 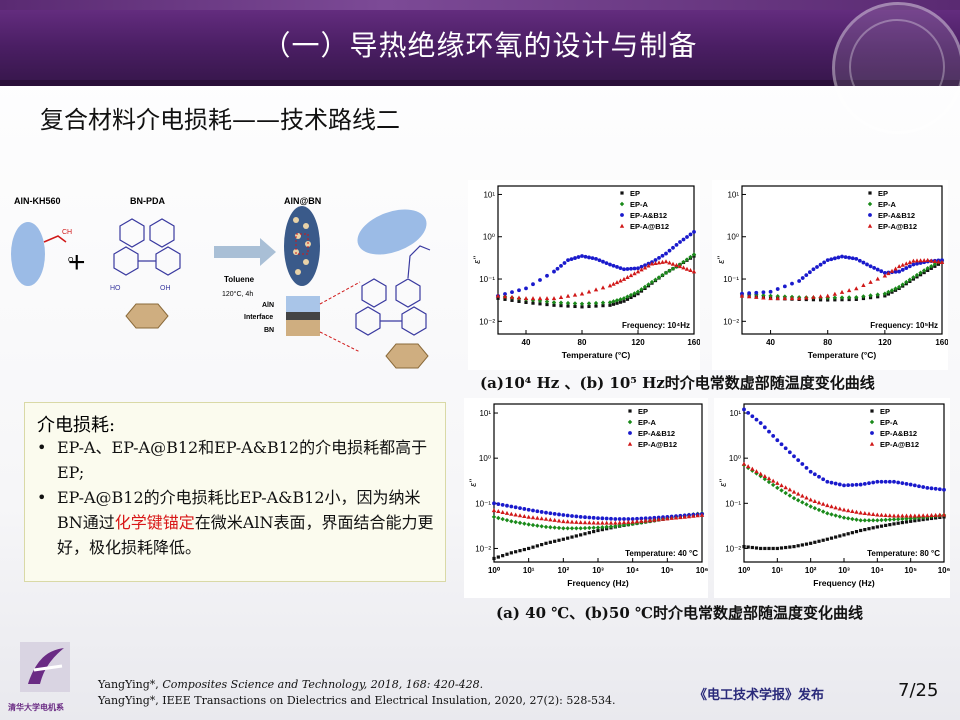 What do you see at coordinates (941, 342) in the screenshot?
I see `x-tick-label: 160` at bounding box center [941, 342].